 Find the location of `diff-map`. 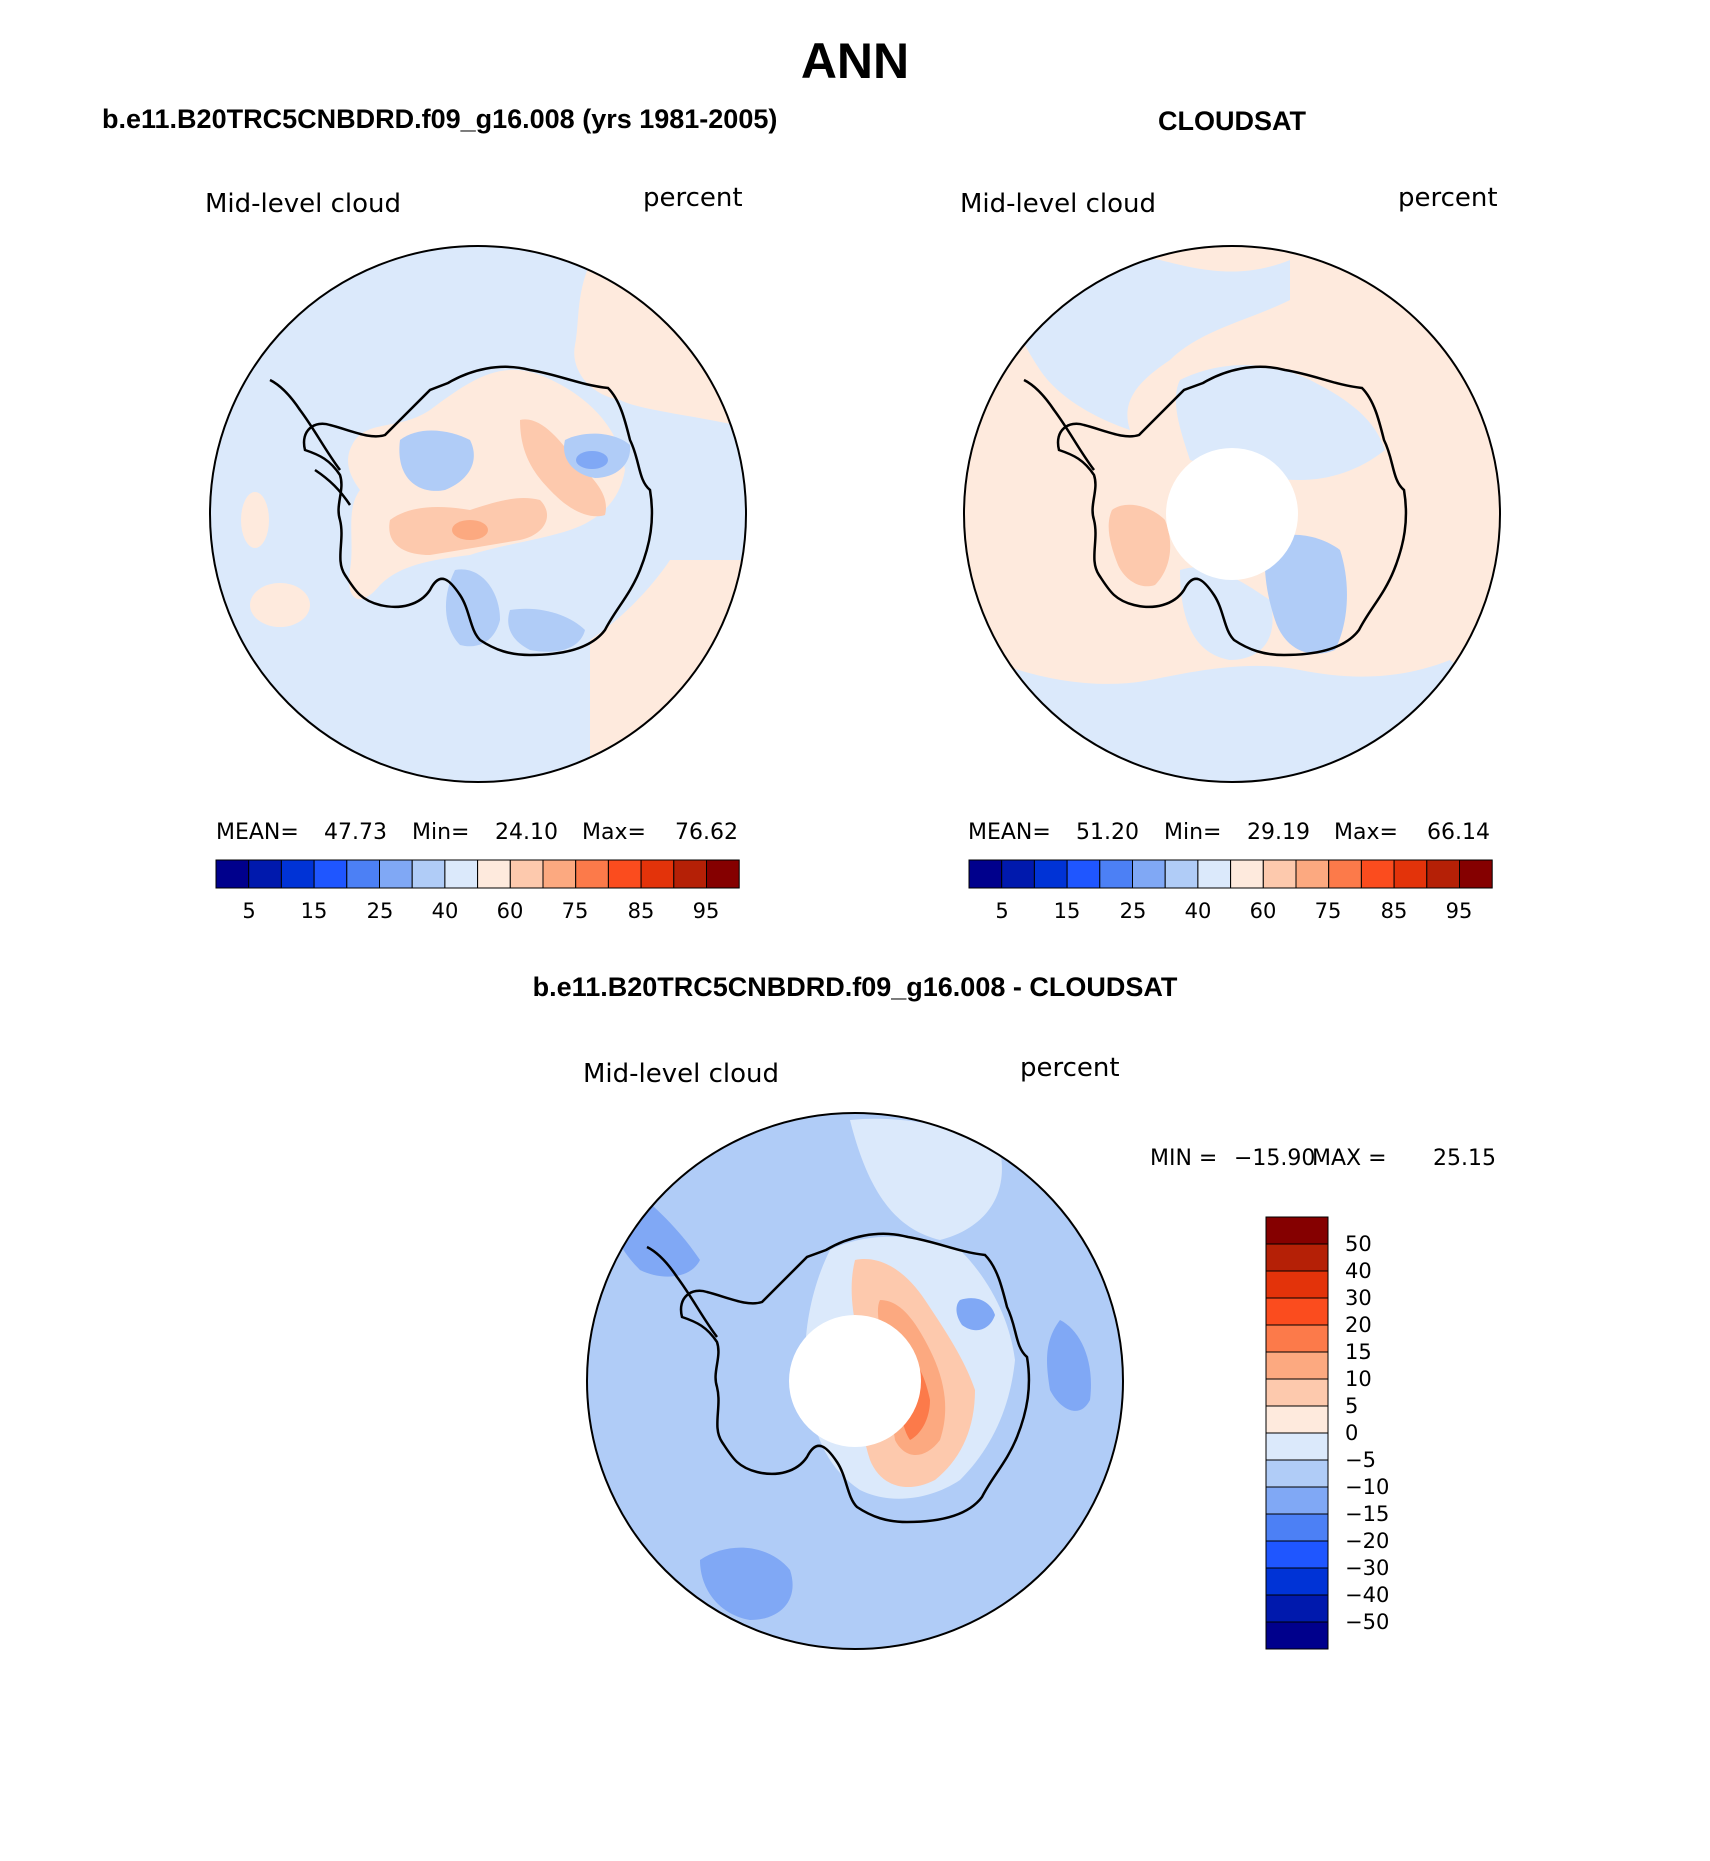

diff-map is located at coordinates (855, 1381).